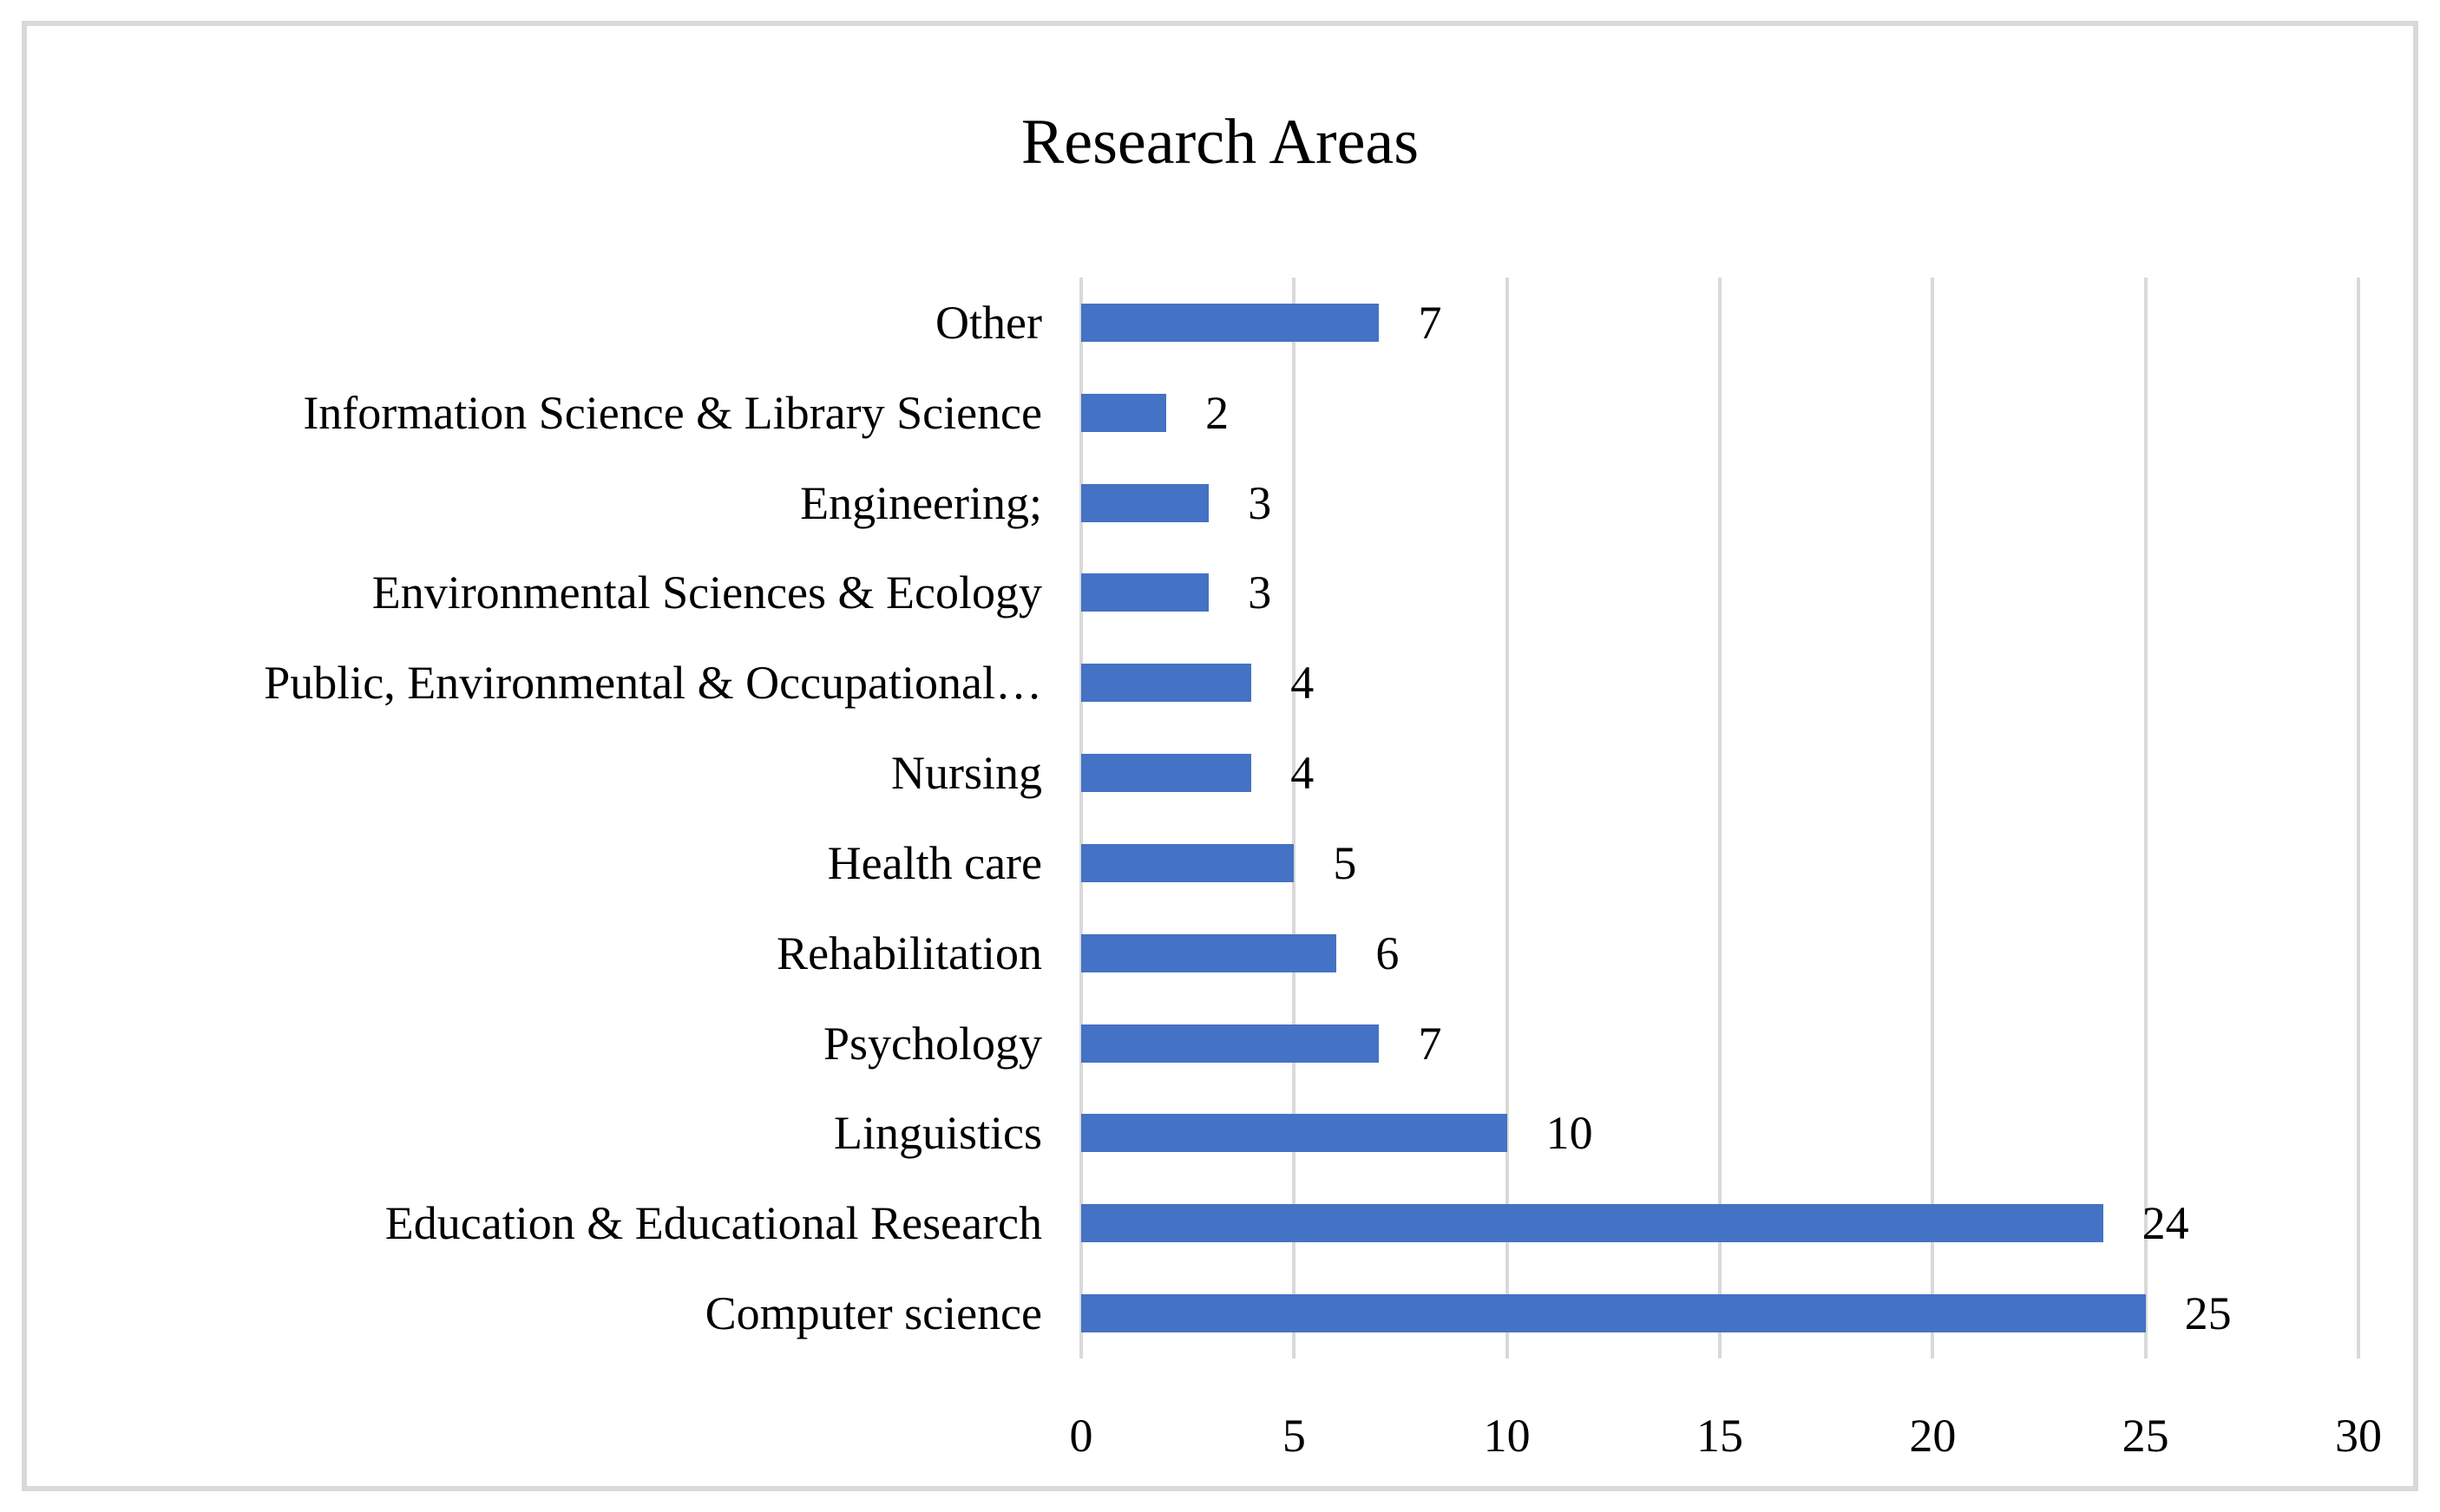  I want to click on bar-row: 10, so click(1719, 1134).